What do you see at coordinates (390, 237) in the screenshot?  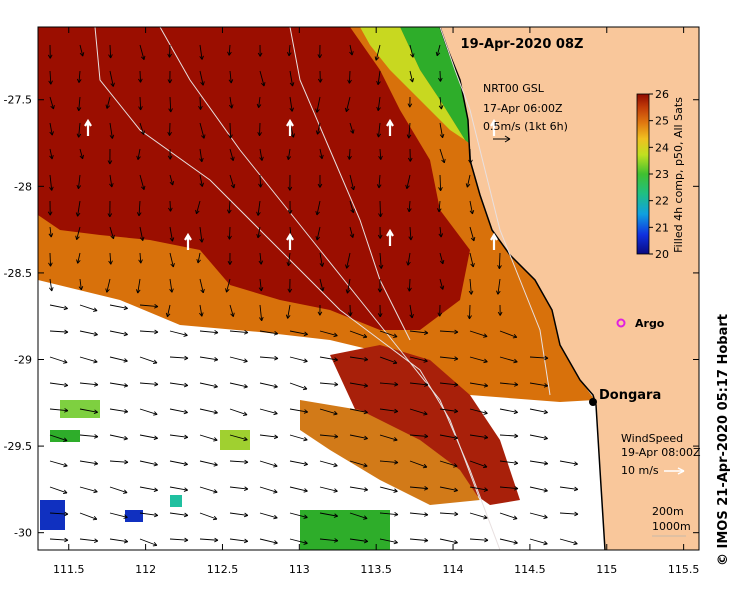 I see `drifter-arrow` at bounding box center [390, 237].